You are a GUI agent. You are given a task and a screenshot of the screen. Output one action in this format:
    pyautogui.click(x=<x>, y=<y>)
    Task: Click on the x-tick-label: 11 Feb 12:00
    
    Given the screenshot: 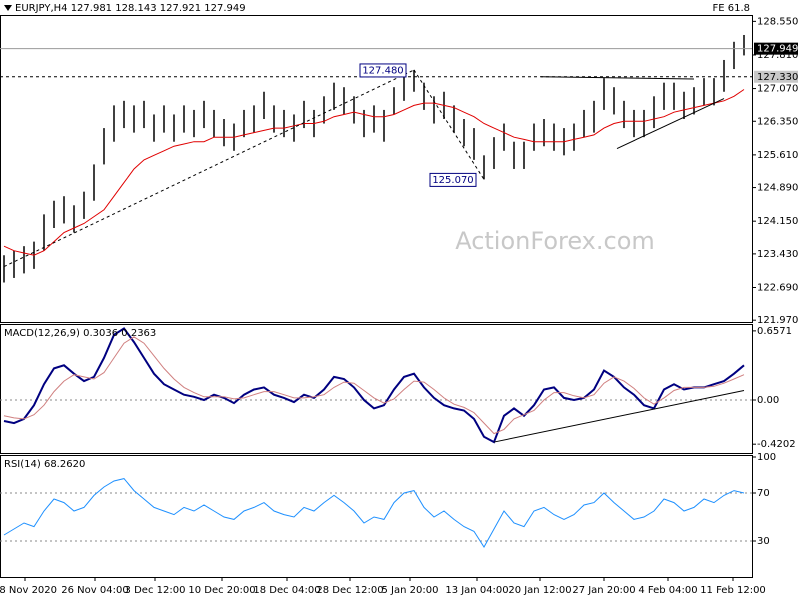 What is the action you would take?
    pyautogui.click(x=733, y=590)
    